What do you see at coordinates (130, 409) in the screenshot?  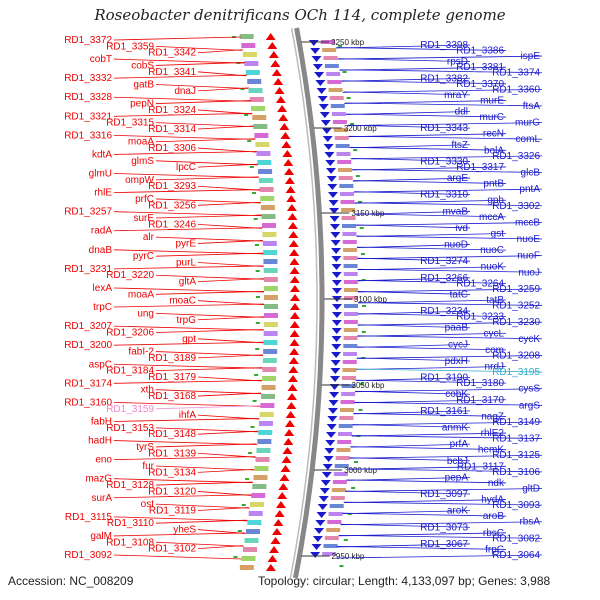 I see `left-gene-label: RD1_3159` at bounding box center [130, 409].